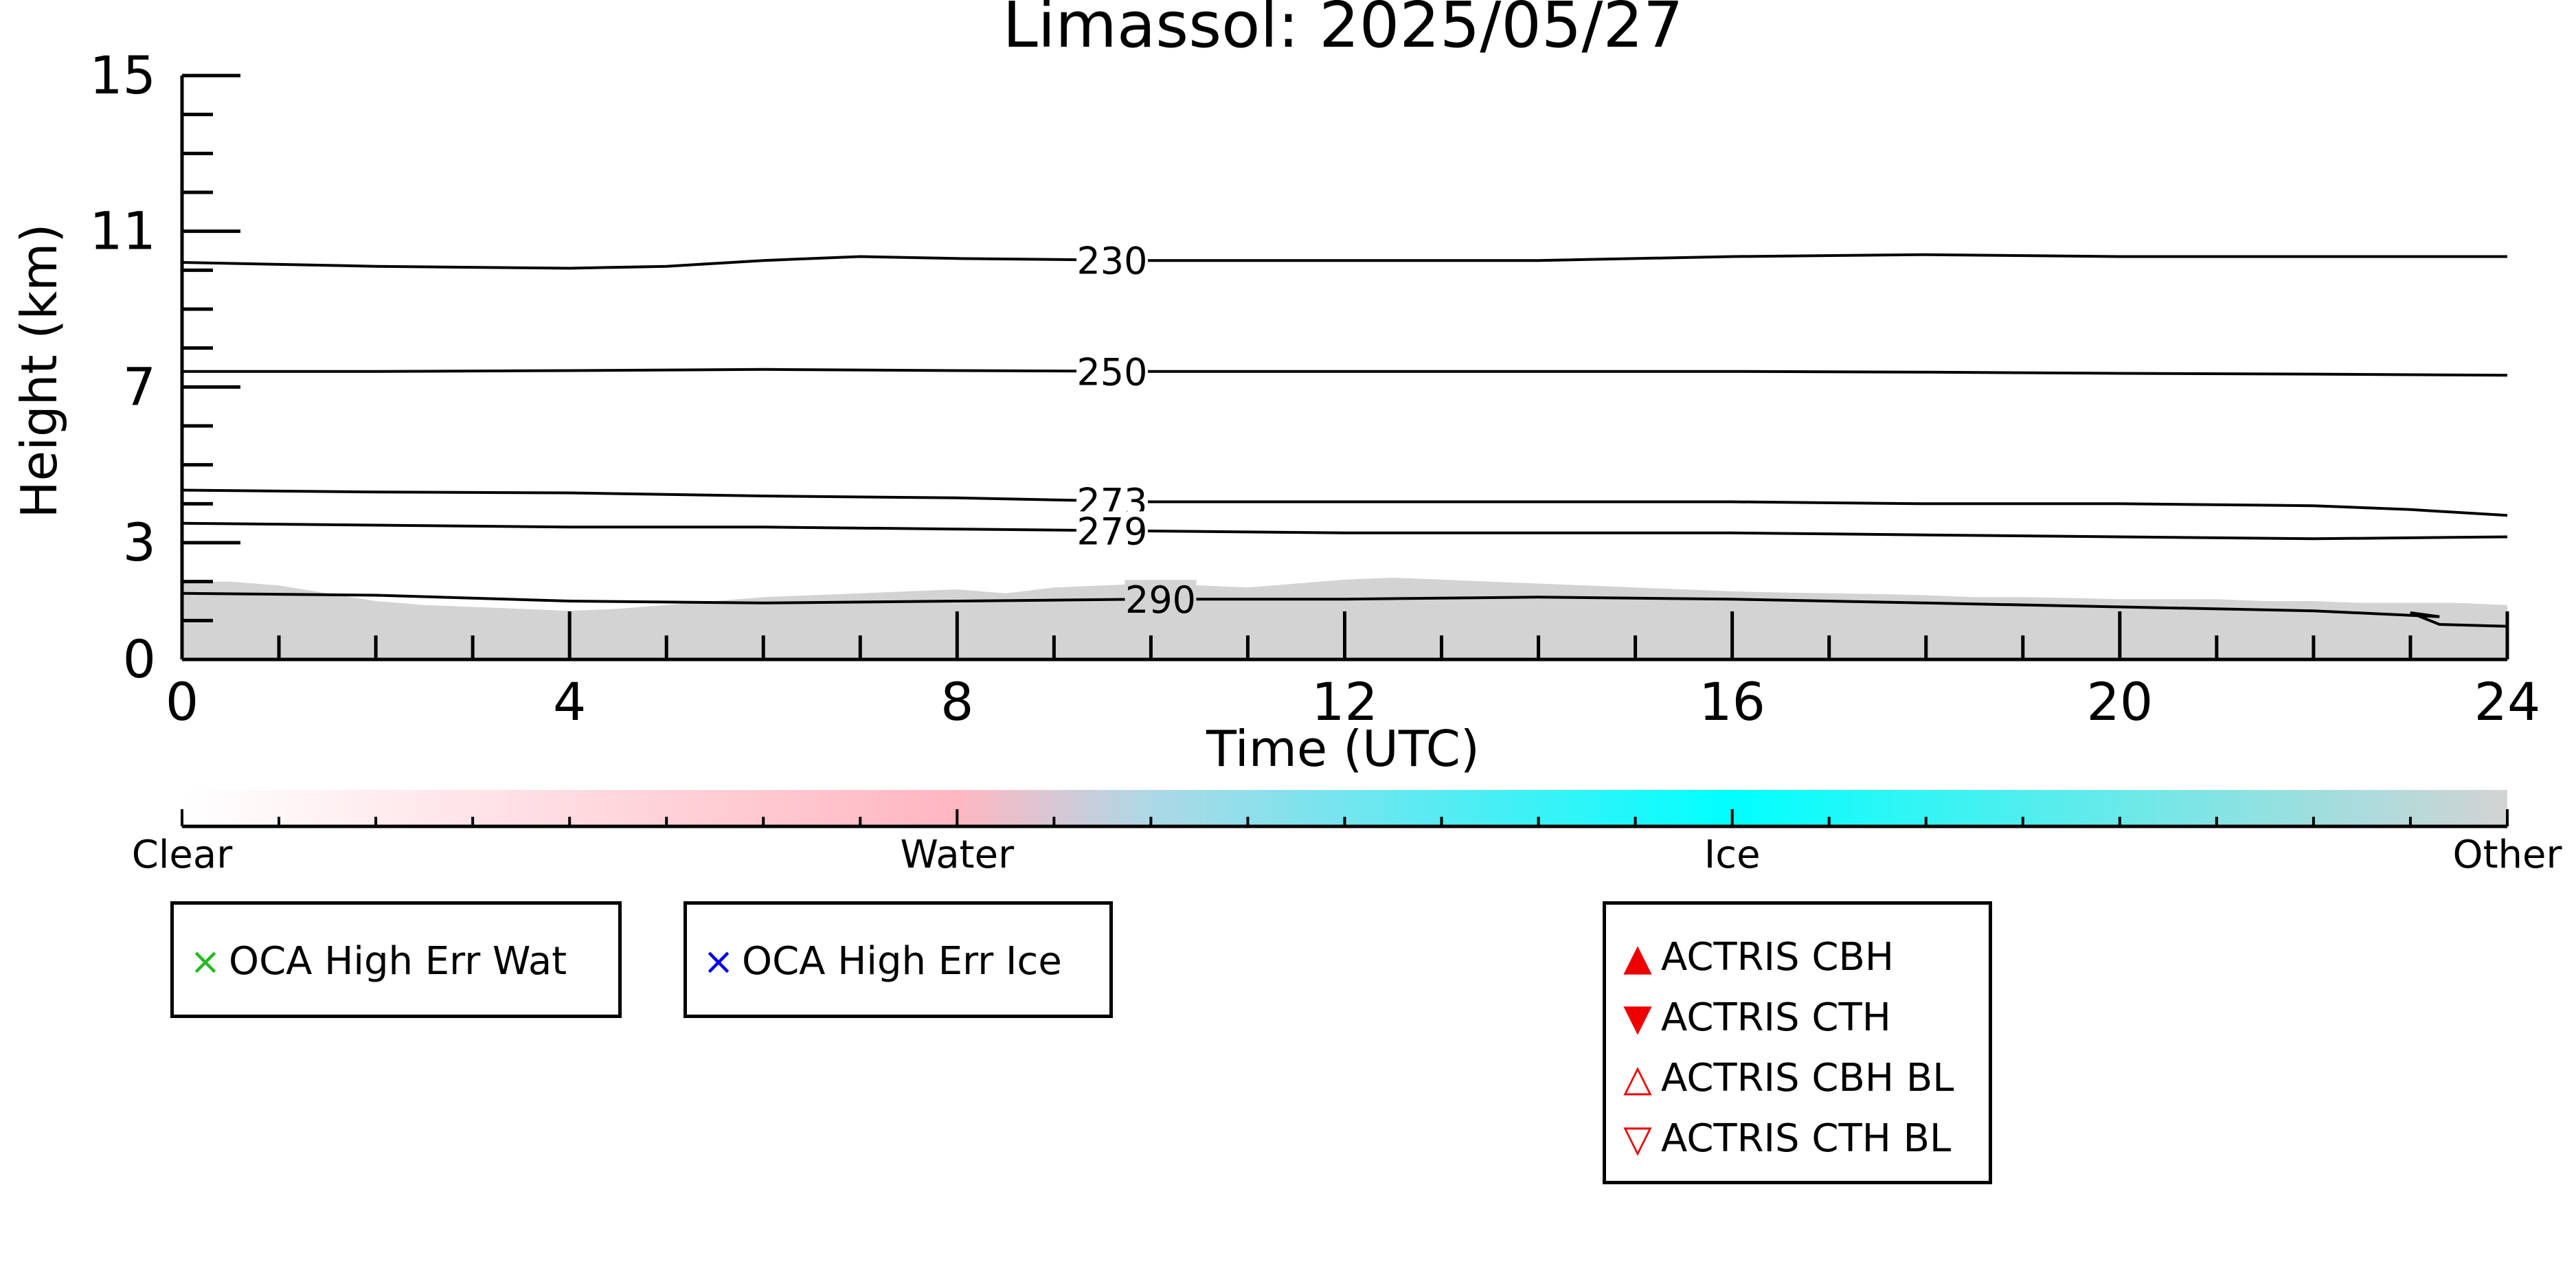 This screenshot has height=1288, width=2576. I want to click on legend-label: OCA High Err Wat, so click(398, 961).